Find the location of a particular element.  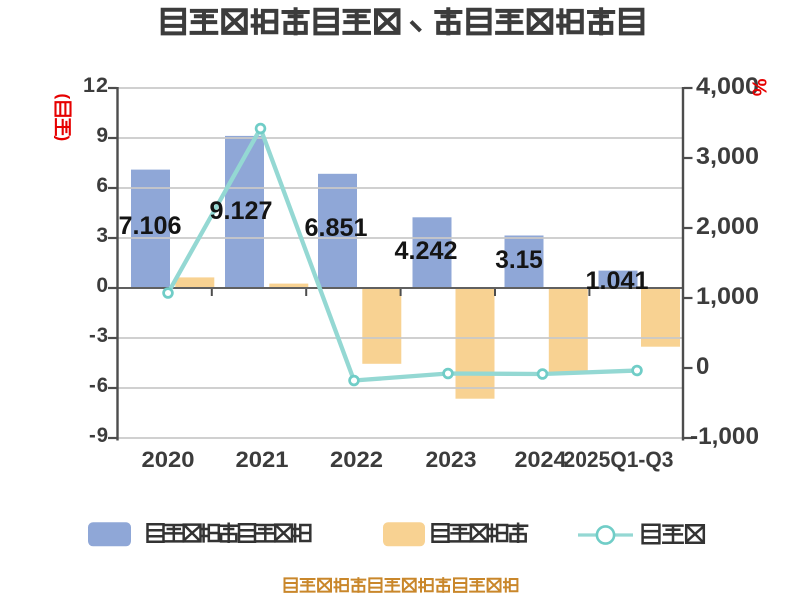

svg-text: -6 is located at coordinates (99, 385).